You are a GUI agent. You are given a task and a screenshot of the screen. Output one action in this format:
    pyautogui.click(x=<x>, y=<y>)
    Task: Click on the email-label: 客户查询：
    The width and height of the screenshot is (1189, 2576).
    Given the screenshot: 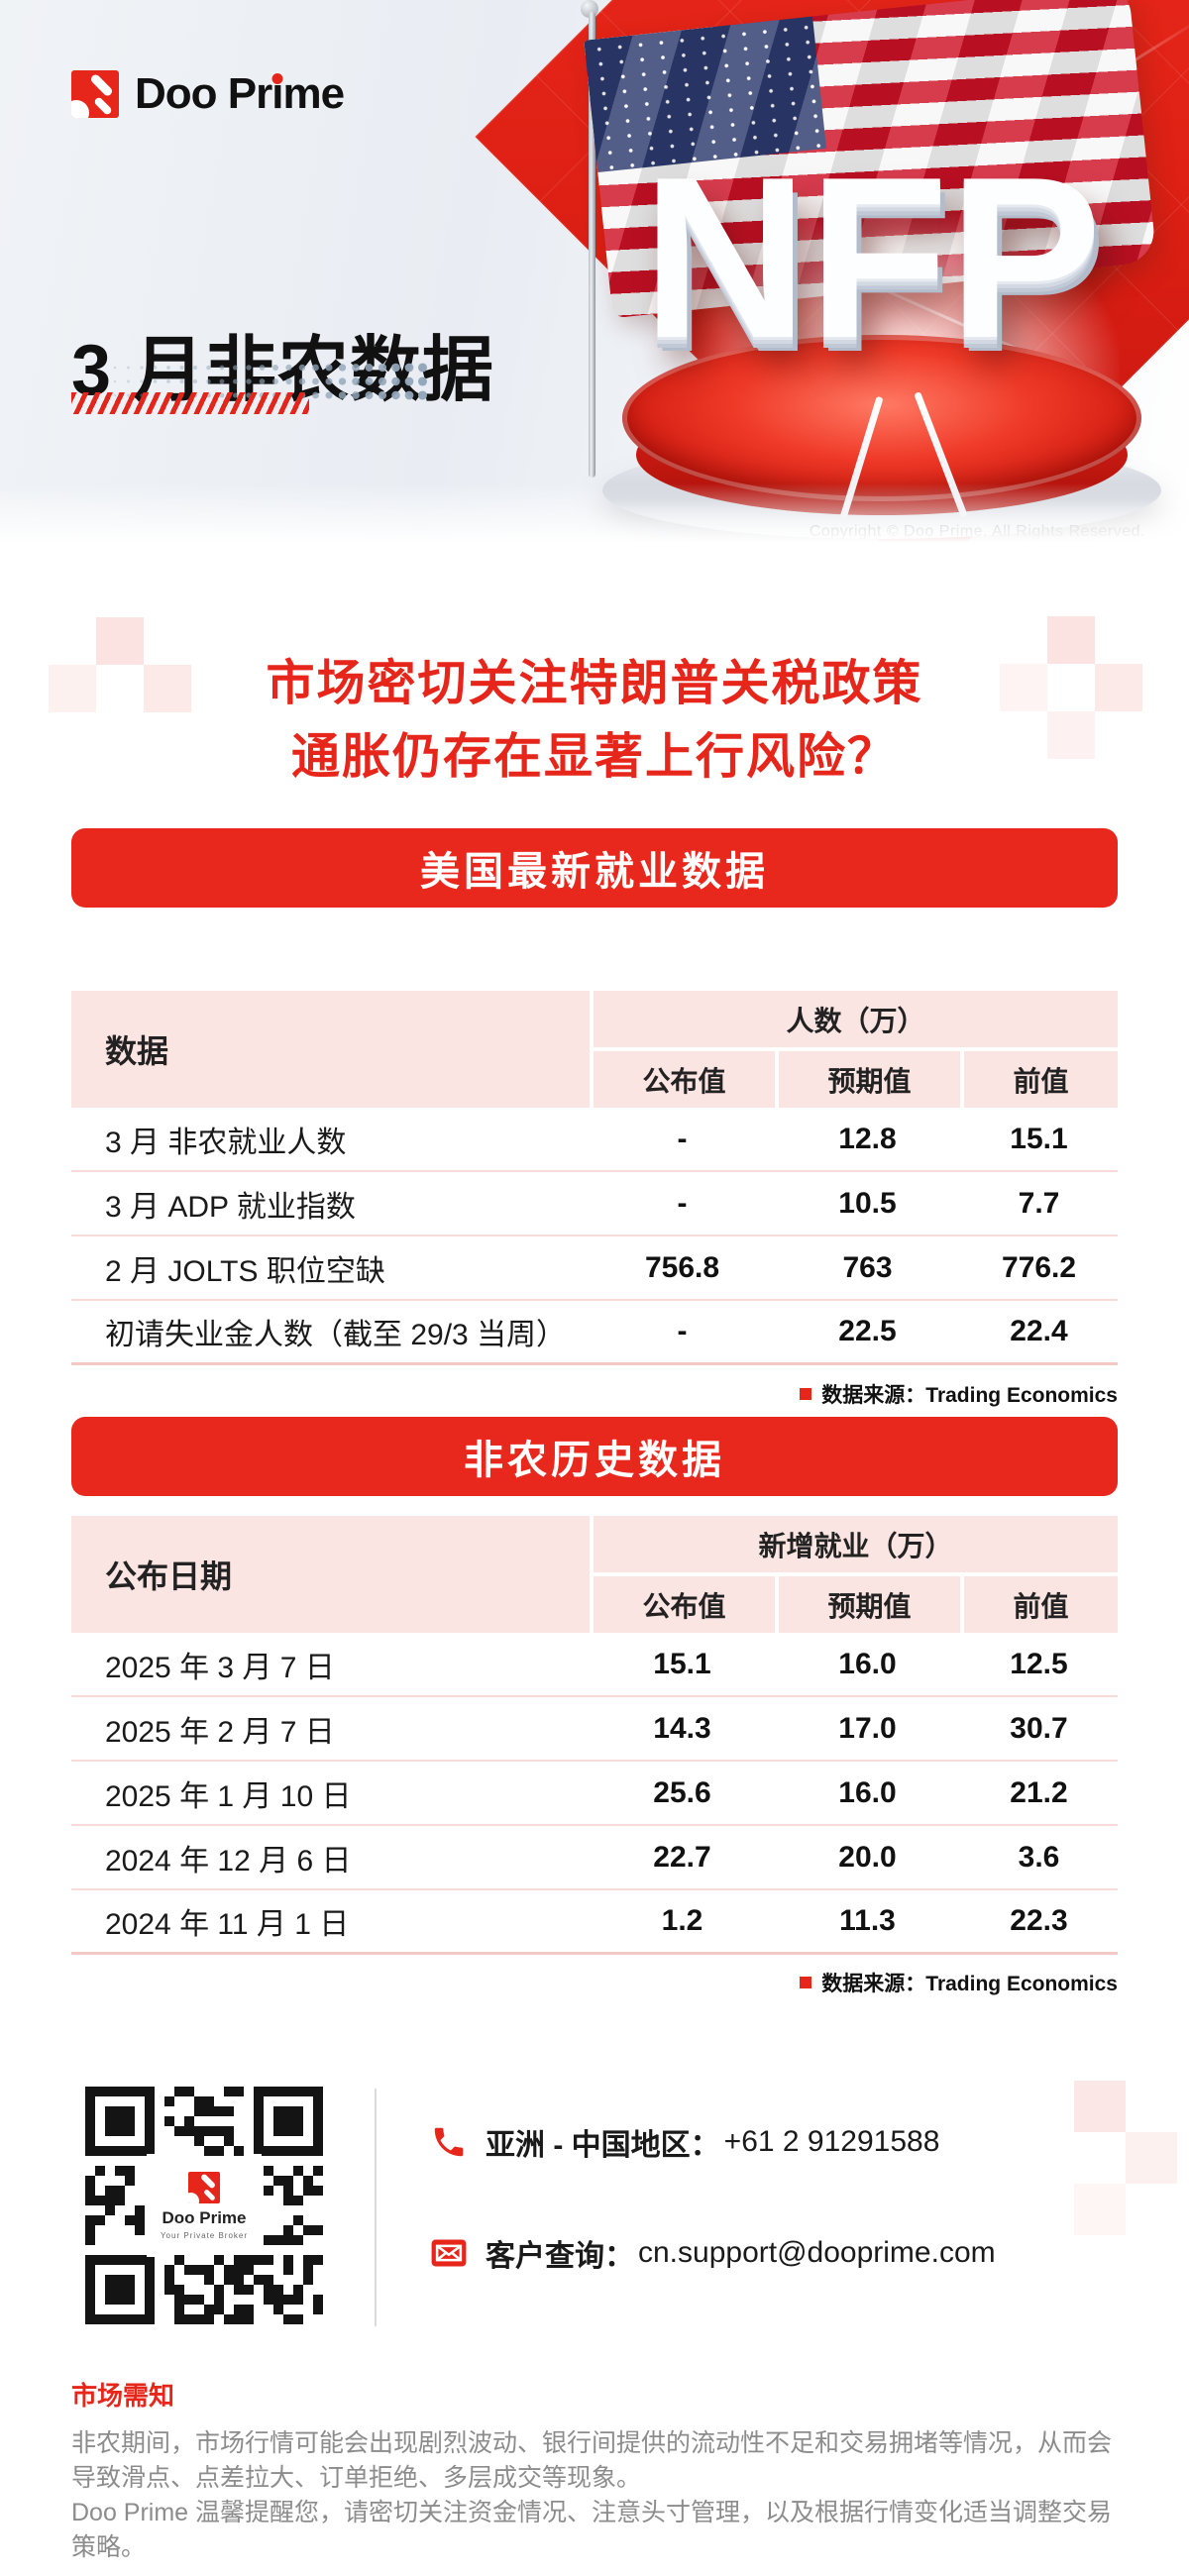 What is the action you would take?
    pyautogui.click(x=560, y=2256)
    